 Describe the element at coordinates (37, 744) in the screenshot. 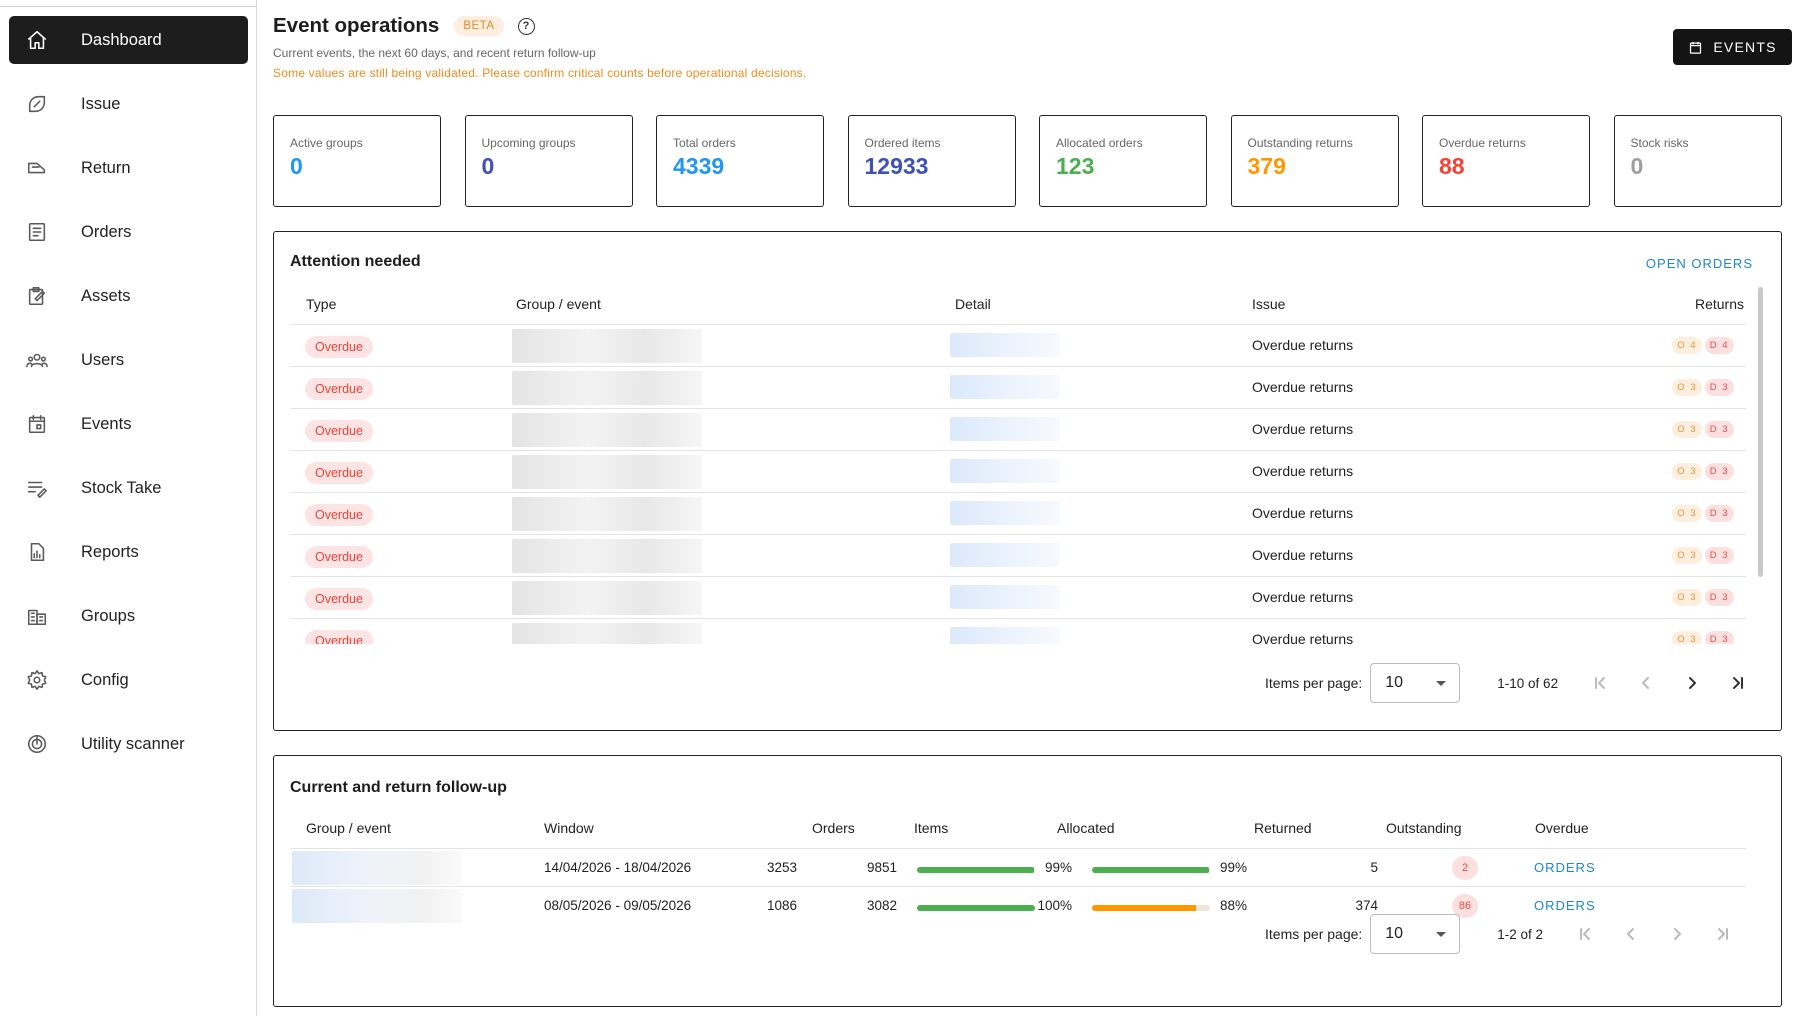

I see `scanner-icon` at that location.